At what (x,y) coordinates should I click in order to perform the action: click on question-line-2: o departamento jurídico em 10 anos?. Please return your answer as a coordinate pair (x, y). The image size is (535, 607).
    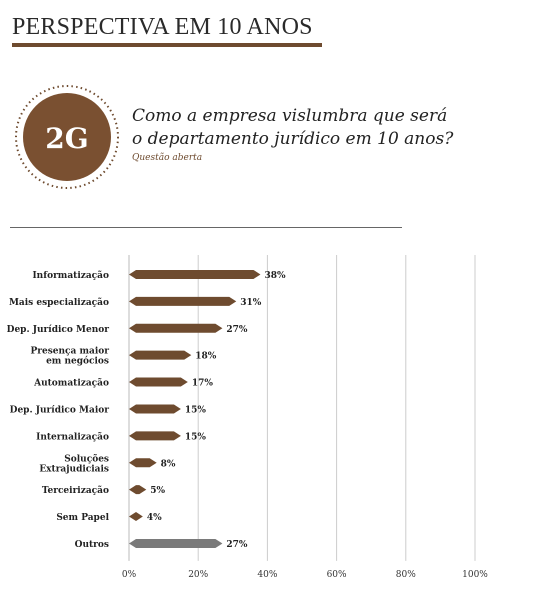
    Looking at the image, I should click on (293, 139).